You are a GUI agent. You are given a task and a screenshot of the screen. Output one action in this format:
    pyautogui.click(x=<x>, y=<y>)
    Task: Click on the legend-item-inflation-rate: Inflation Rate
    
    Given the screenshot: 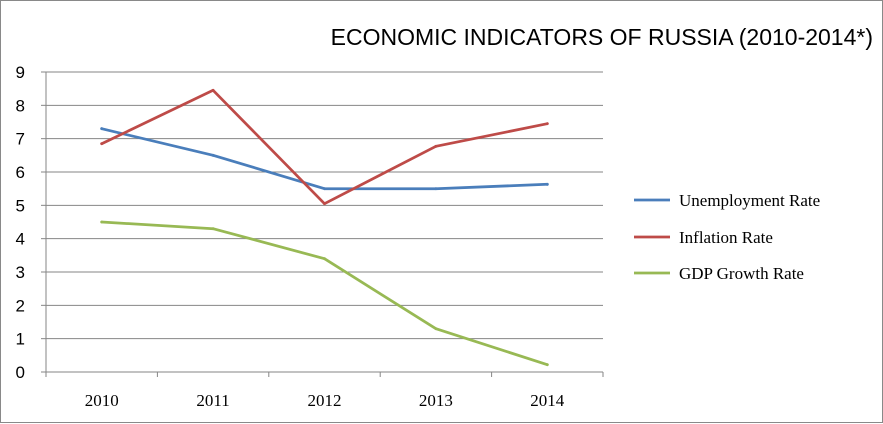 What is the action you would take?
    pyautogui.click(x=703, y=237)
    